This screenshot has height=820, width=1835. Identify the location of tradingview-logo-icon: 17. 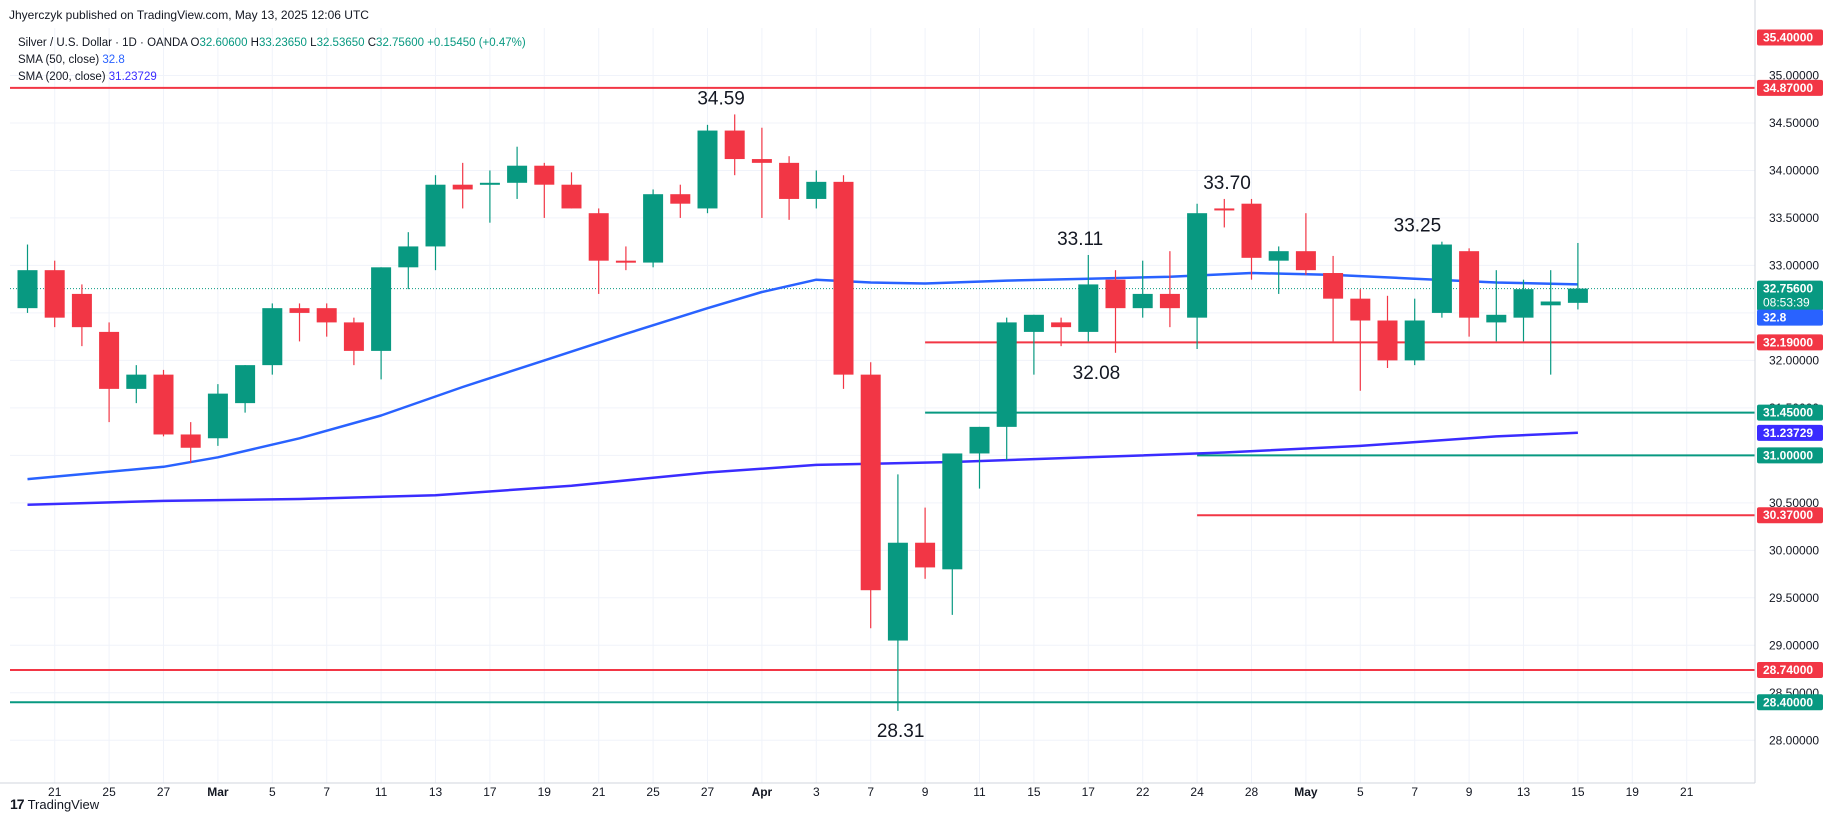
(17, 804).